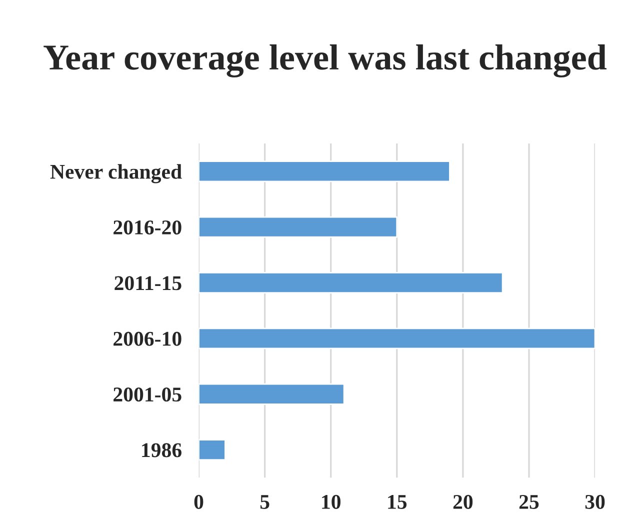 This screenshot has height=522, width=631. I want to click on x-tick-label: 10, so click(331, 501).